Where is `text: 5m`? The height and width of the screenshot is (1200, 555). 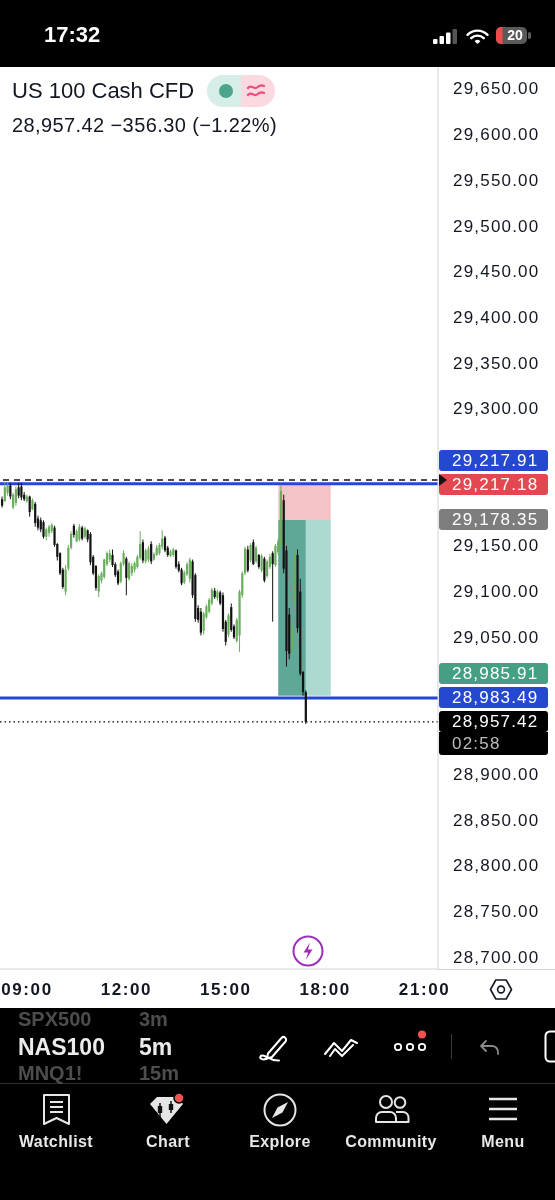 text: 5m is located at coordinates (156, 1046).